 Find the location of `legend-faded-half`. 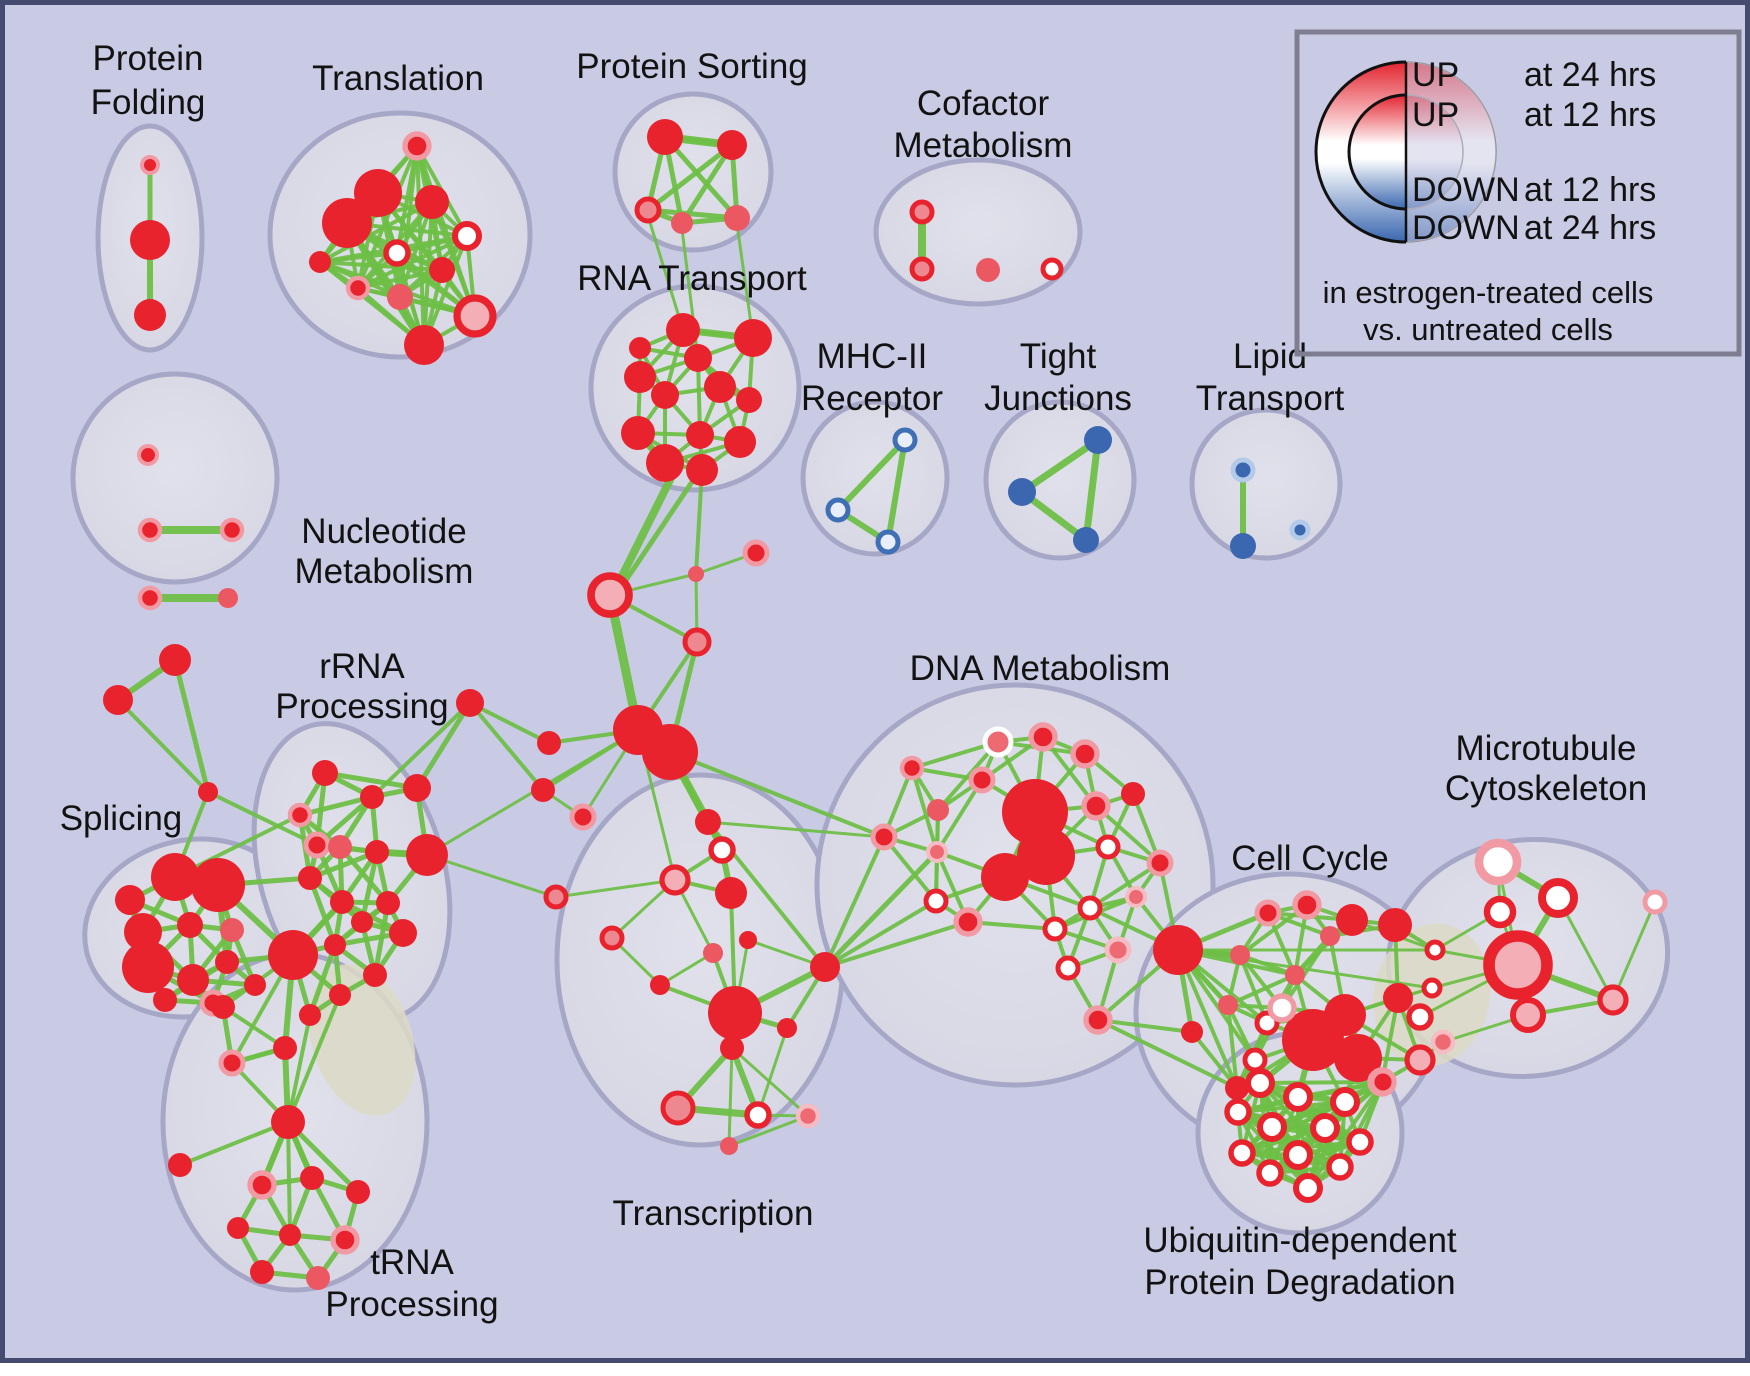

legend-faded-half is located at coordinates (1451, 152).